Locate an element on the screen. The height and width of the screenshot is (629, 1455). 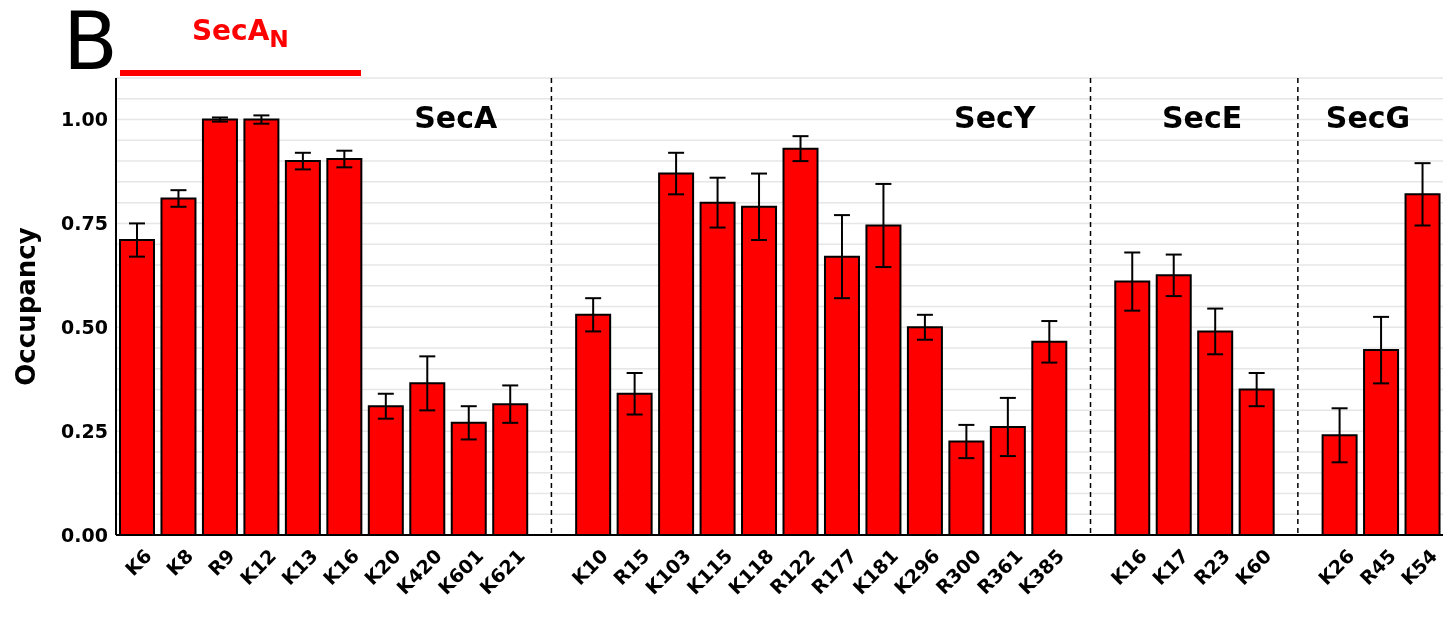
annotation: SecA is located at coordinates (456, 117).